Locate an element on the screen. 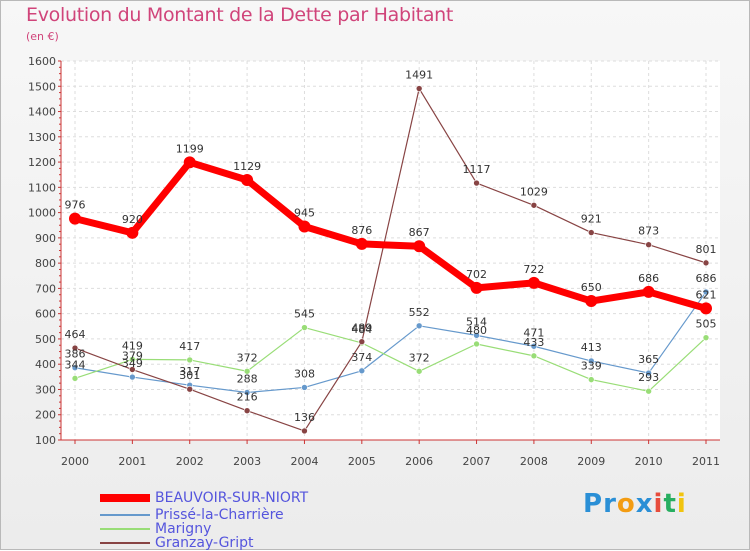  y-tick-label: 400 is located at coordinates (45, 364).